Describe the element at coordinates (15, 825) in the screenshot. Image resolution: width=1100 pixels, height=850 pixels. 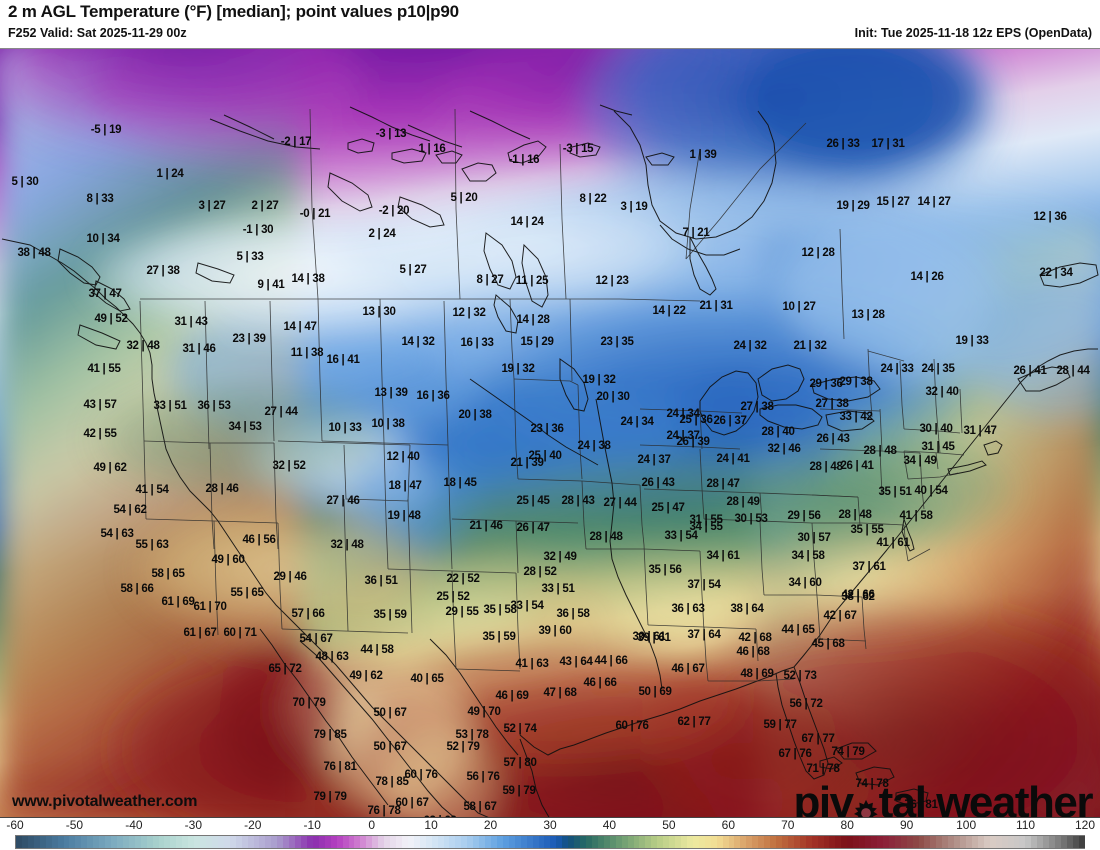
I see `colorbar-tick: -60` at that location.